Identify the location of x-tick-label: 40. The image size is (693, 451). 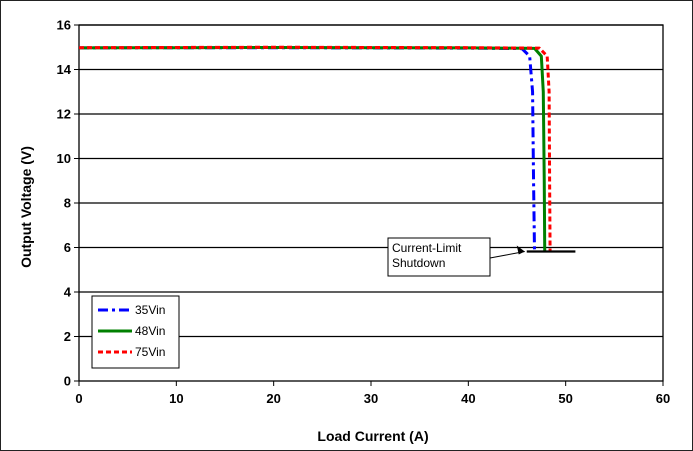
(468, 398).